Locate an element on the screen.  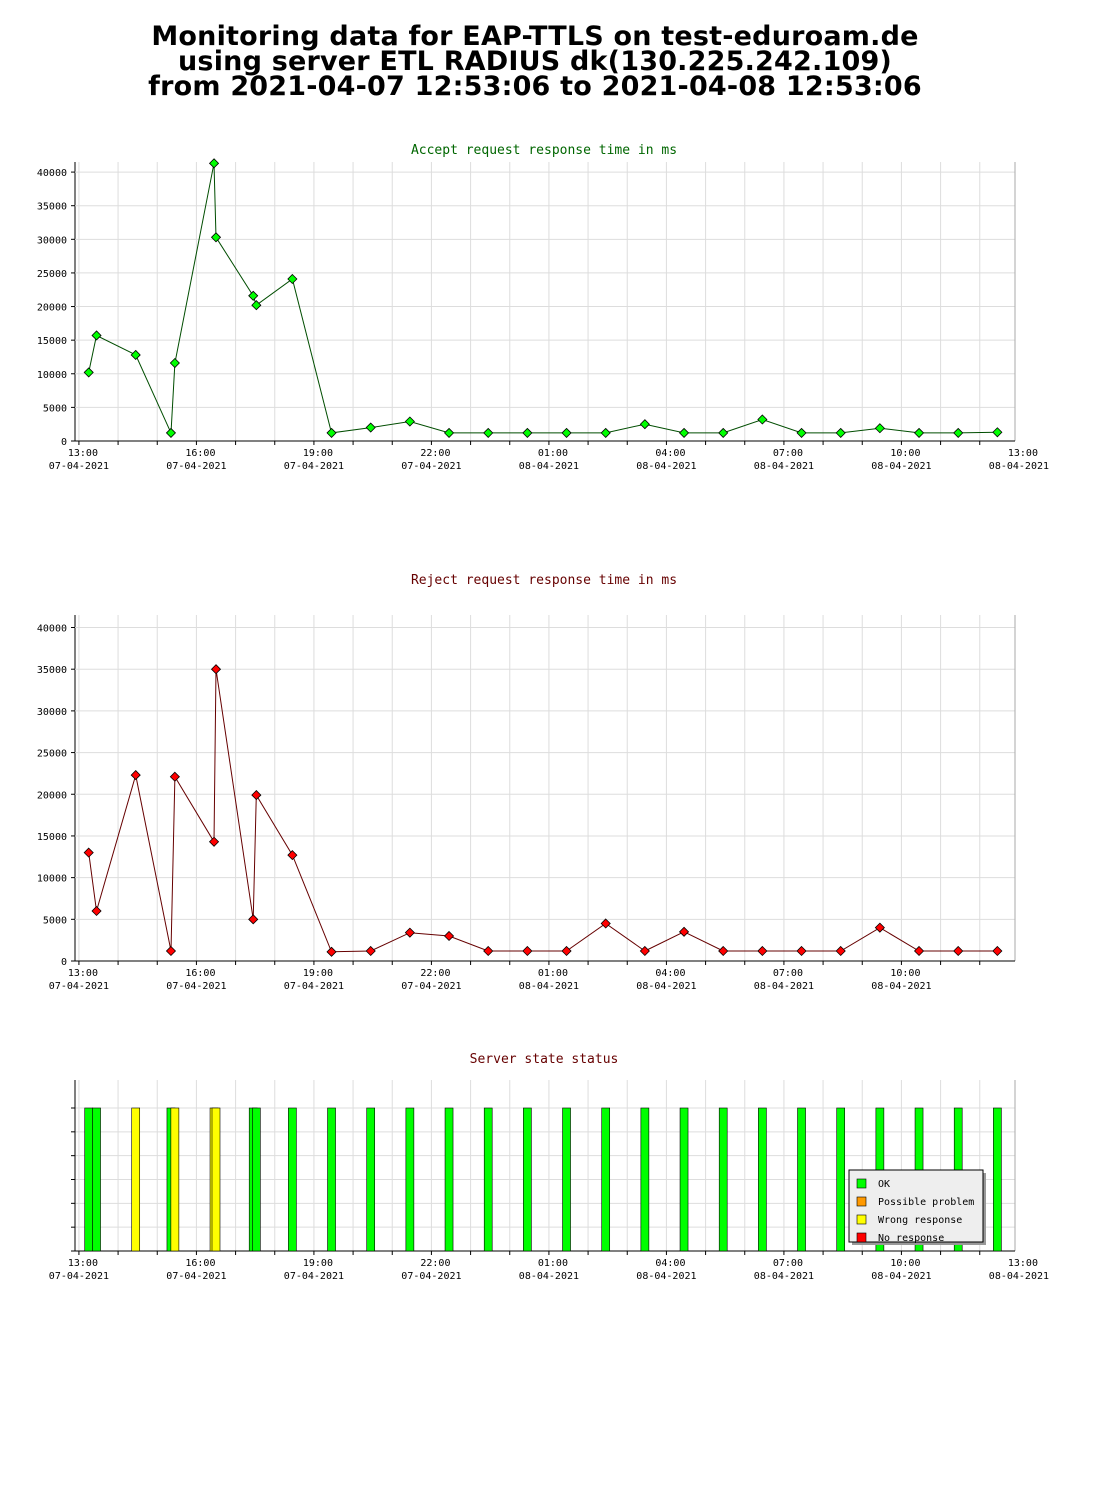
legend-label: Possible problem is located at coordinates (926, 1202).